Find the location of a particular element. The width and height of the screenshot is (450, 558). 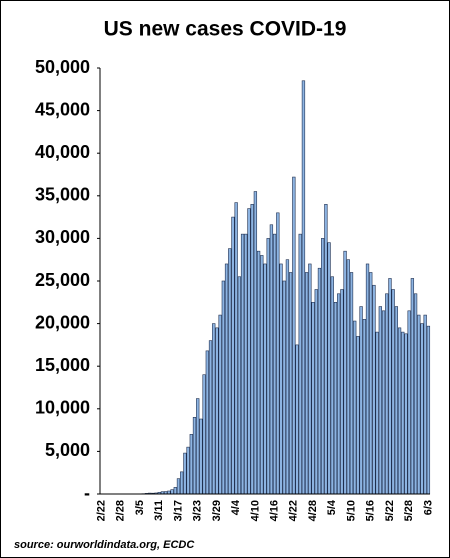

y-tick-label: - is located at coordinates (87, 493).